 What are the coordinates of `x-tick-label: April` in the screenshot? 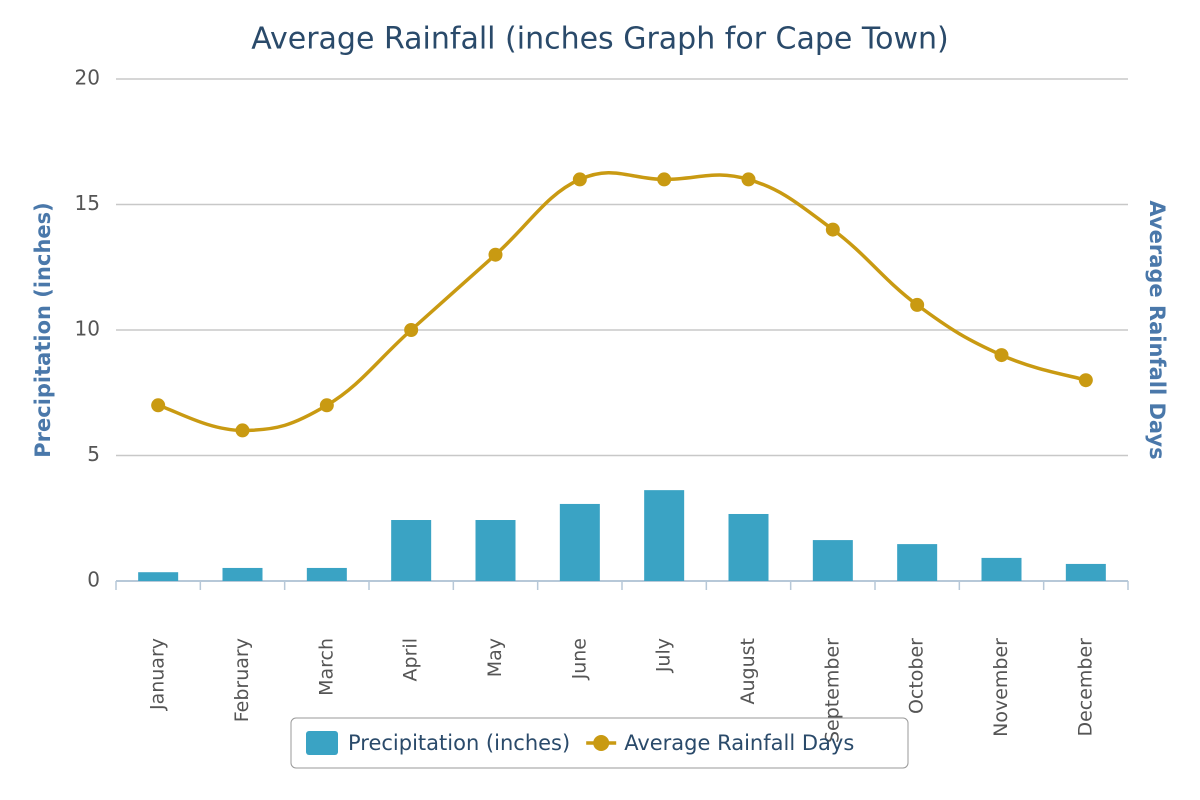 It's located at (411, 659).